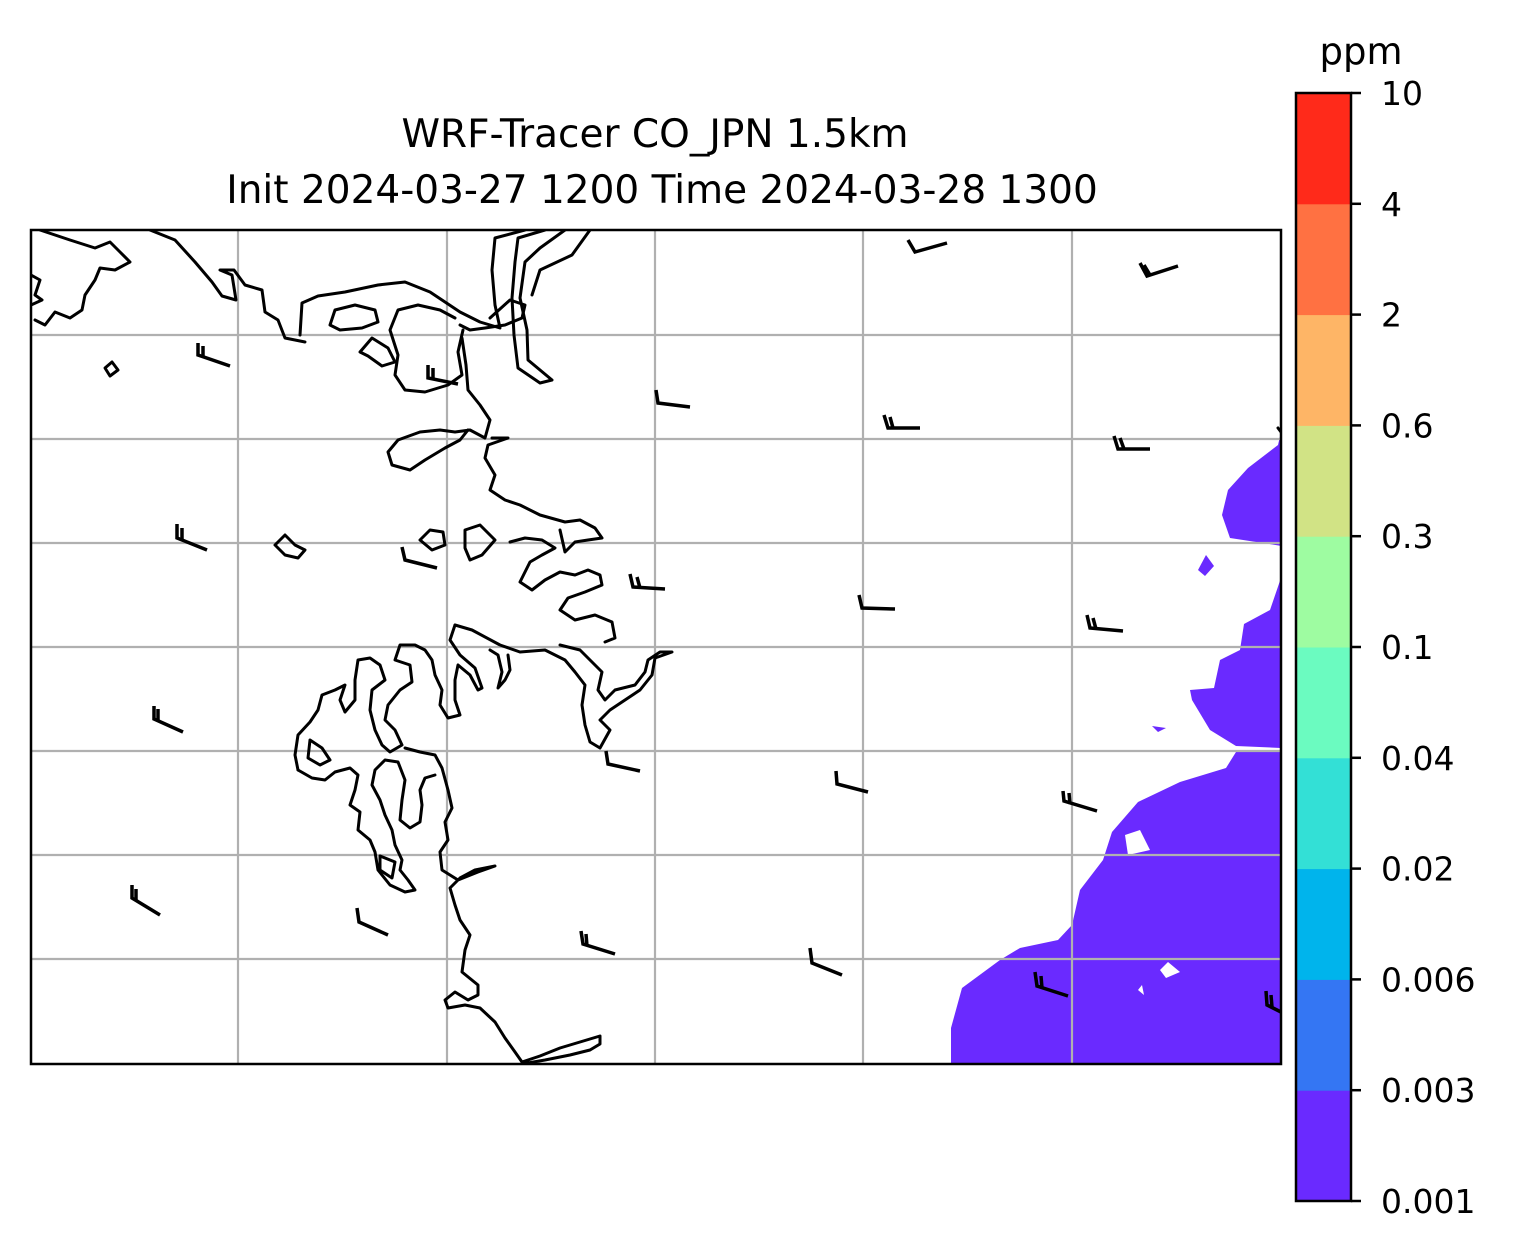 The image size is (1528, 1256). Describe the element at coordinates (1402, 93) in the screenshot. I see `colorbar-tick-label: 10` at that location.